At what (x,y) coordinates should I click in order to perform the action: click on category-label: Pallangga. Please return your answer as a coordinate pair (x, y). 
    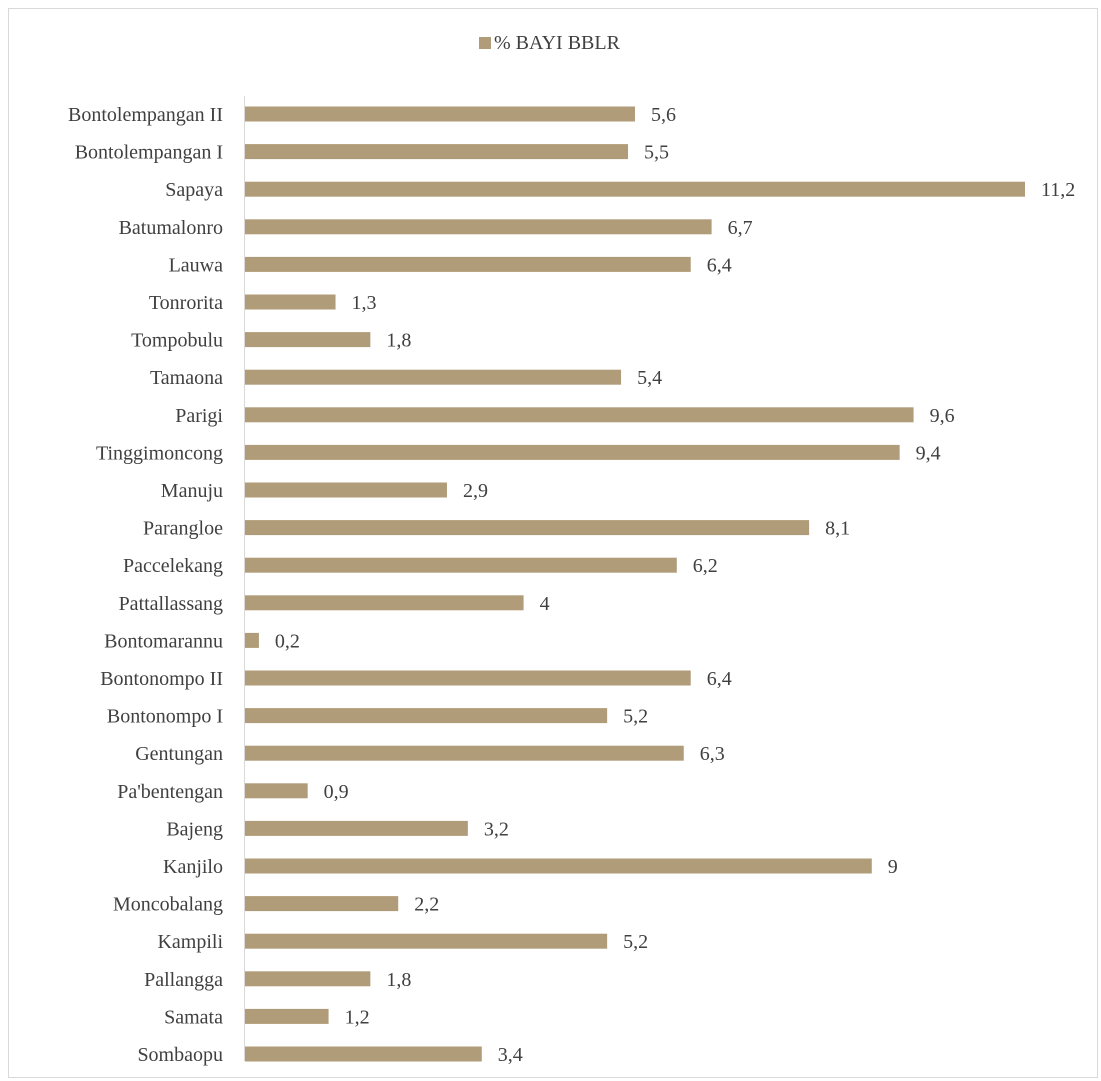
    Looking at the image, I should click on (183, 980).